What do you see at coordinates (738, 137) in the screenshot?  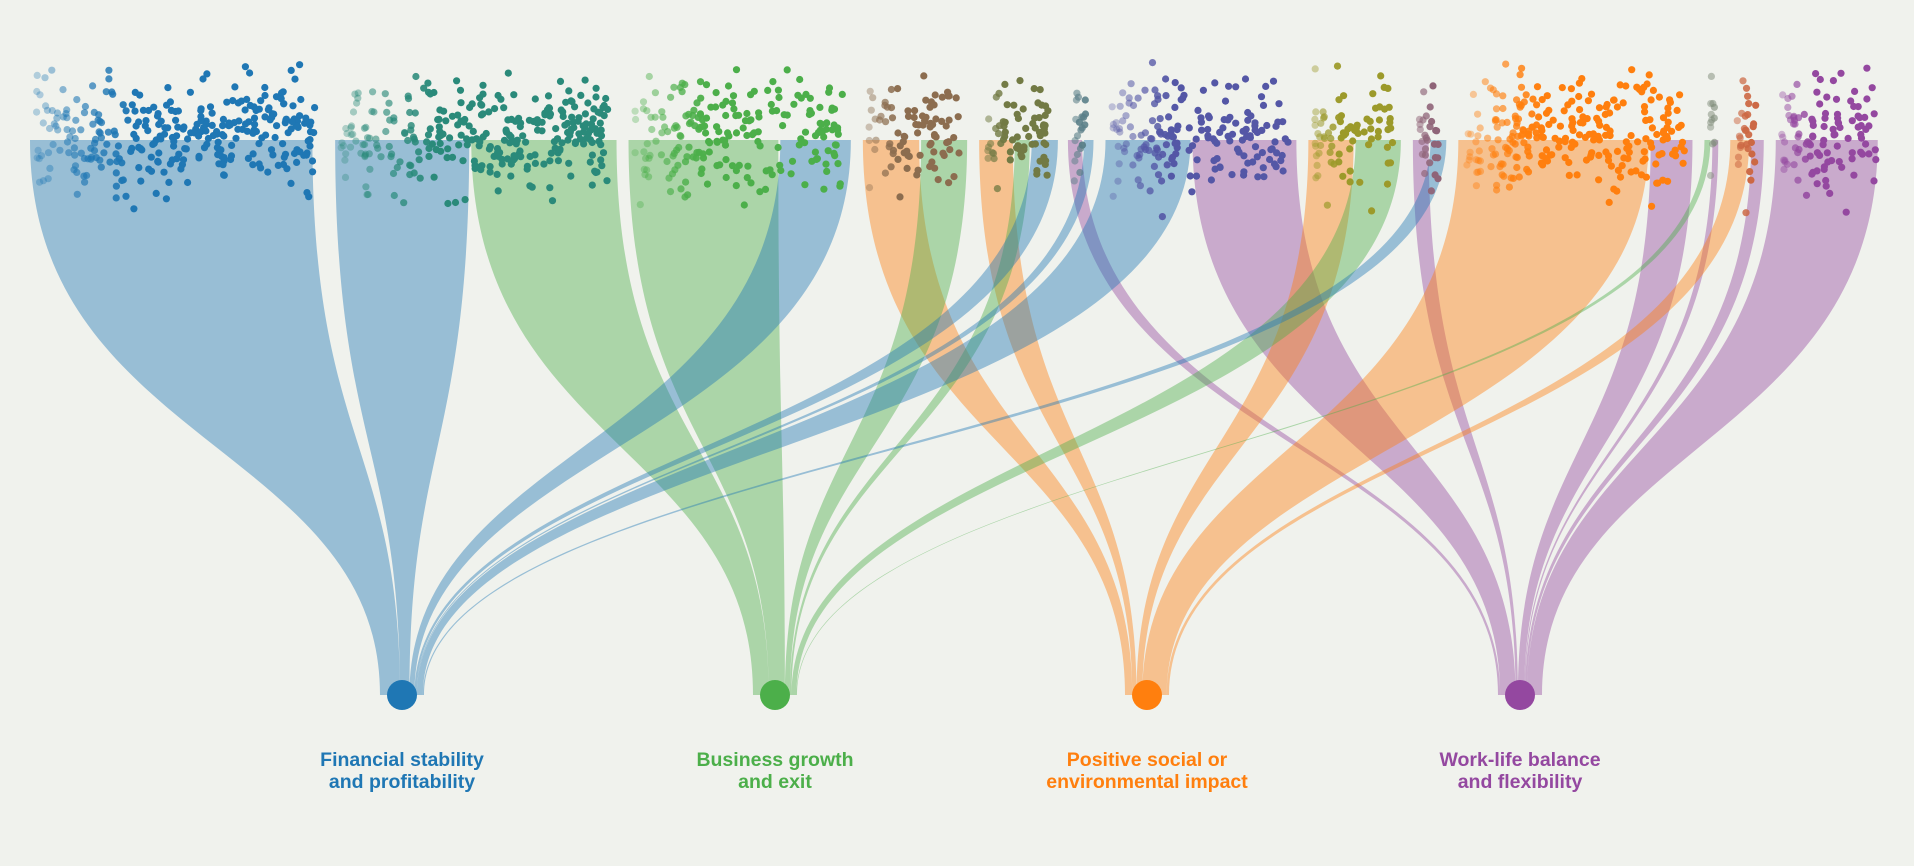 I see `cluster-points-c3` at bounding box center [738, 137].